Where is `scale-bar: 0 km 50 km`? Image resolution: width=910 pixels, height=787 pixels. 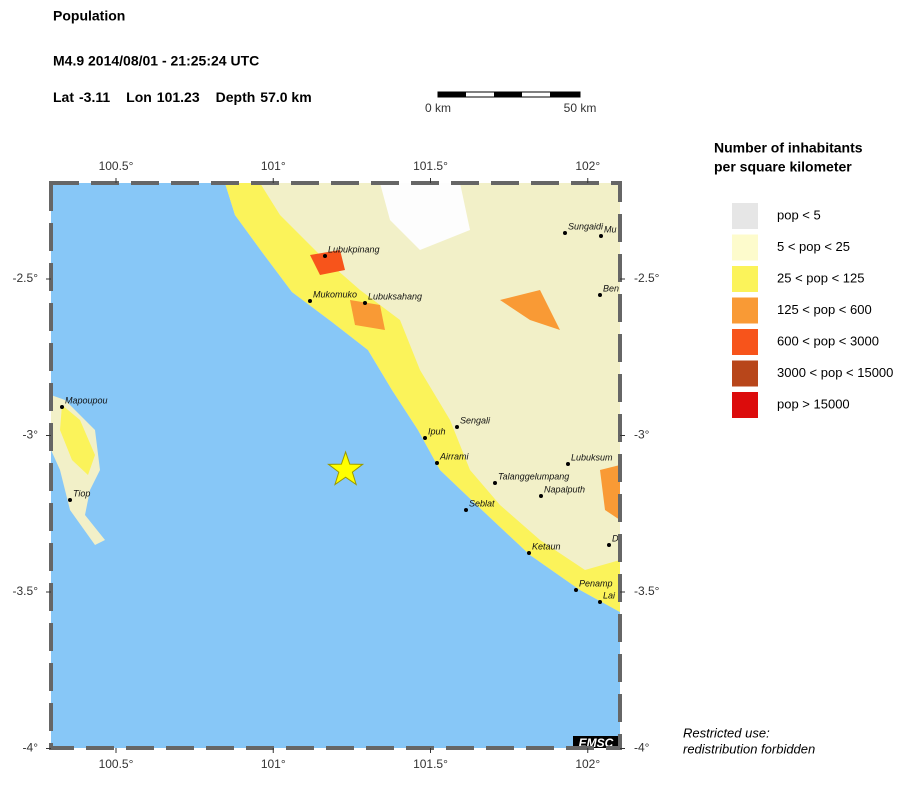 scale-bar: 0 km 50 km is located at coordinates (511, 103).